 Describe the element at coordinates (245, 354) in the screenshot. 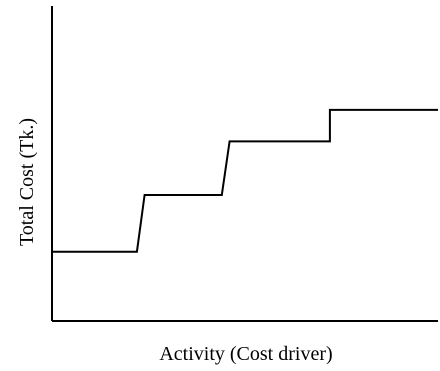

I see `x-axis-label: Activity (Cost driver)` at that location.